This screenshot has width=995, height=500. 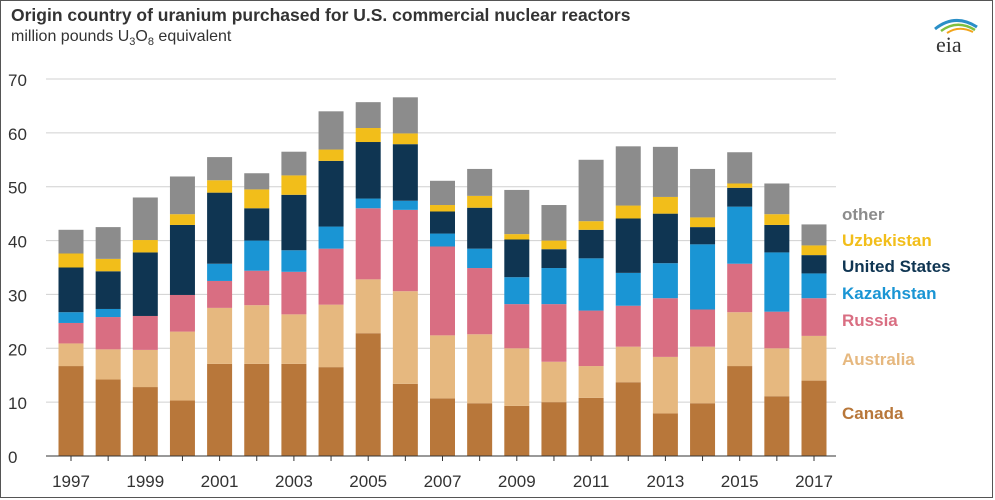 I want to click on logo-arc-orange, so click(x=960, y=30).